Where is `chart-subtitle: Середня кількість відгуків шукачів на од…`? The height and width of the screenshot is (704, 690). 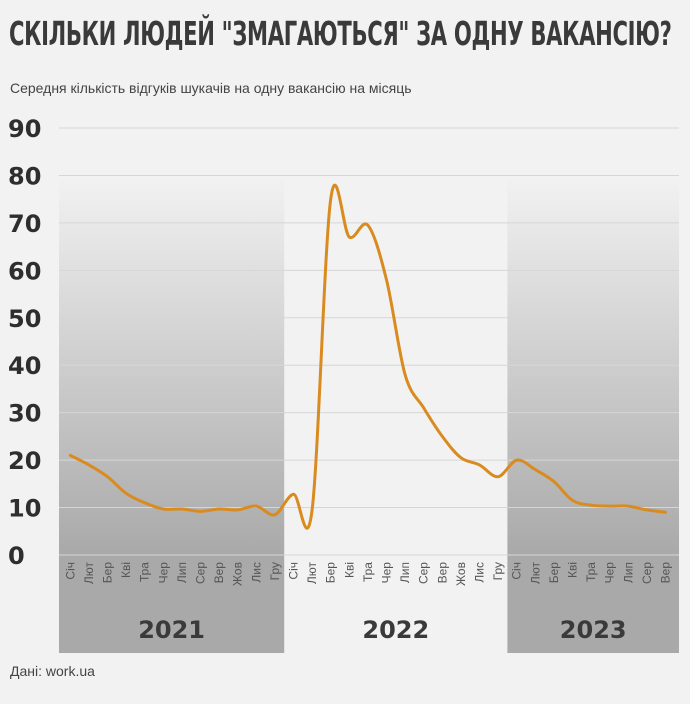
chart-subtitle: Середня кількість відгуків шукачів на од… is located at coordinates (211, 88).